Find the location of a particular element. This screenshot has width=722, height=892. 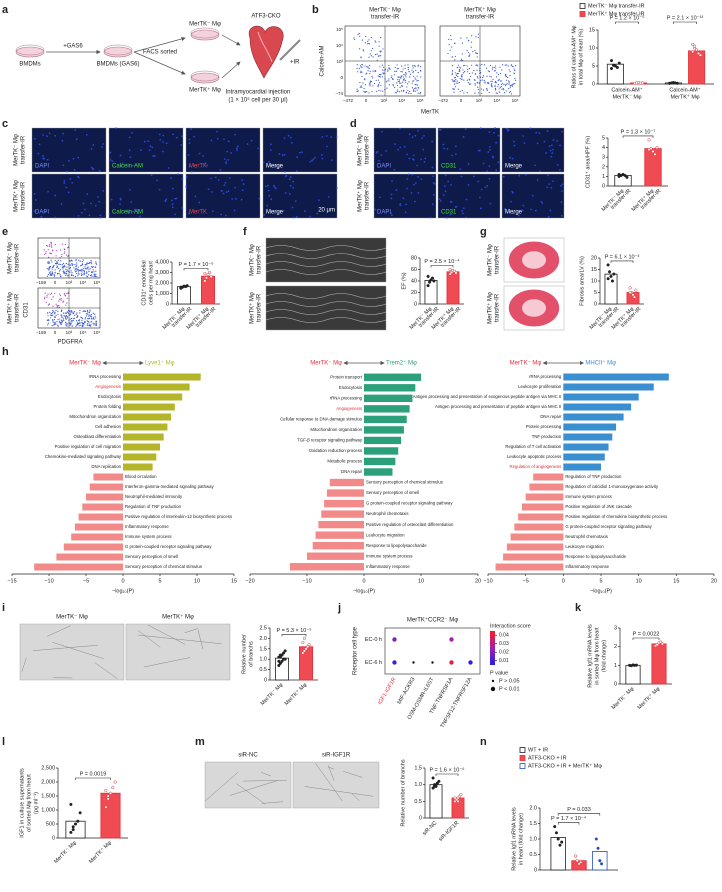

term-label: Inflammatory response is located at coordinates (388, 566).